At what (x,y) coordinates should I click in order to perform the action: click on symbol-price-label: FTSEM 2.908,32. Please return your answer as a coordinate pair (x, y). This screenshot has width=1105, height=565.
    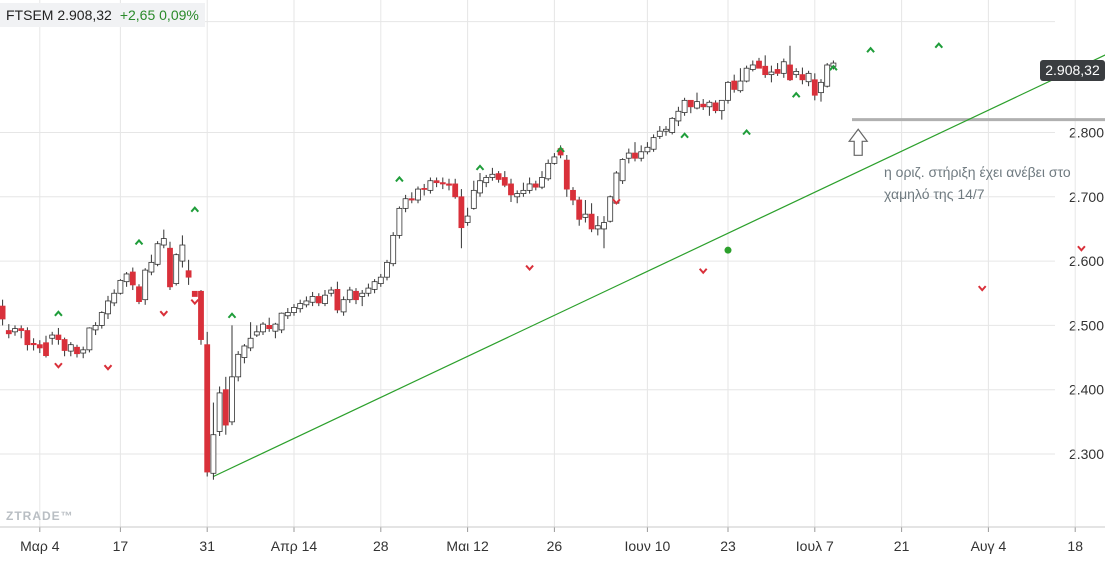
    Looking at the image, I should click on (59, 15).